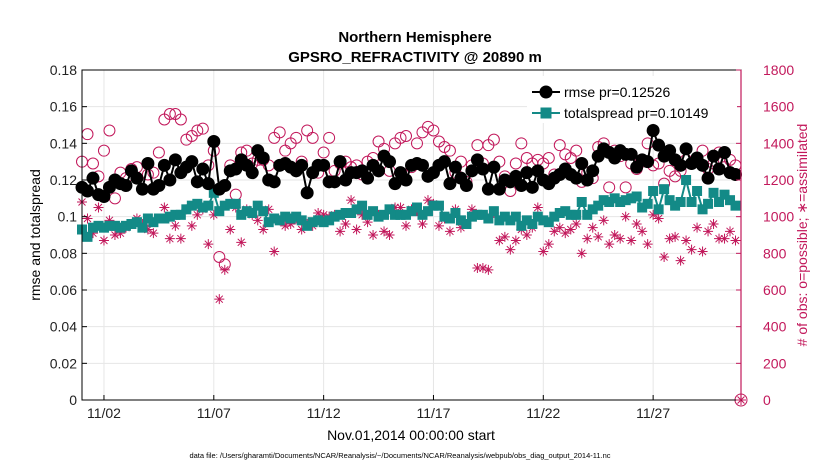 The width and height of the screenshot is (830, 470). I want to click on y2-tick-label: 1400, so click(778, 143).